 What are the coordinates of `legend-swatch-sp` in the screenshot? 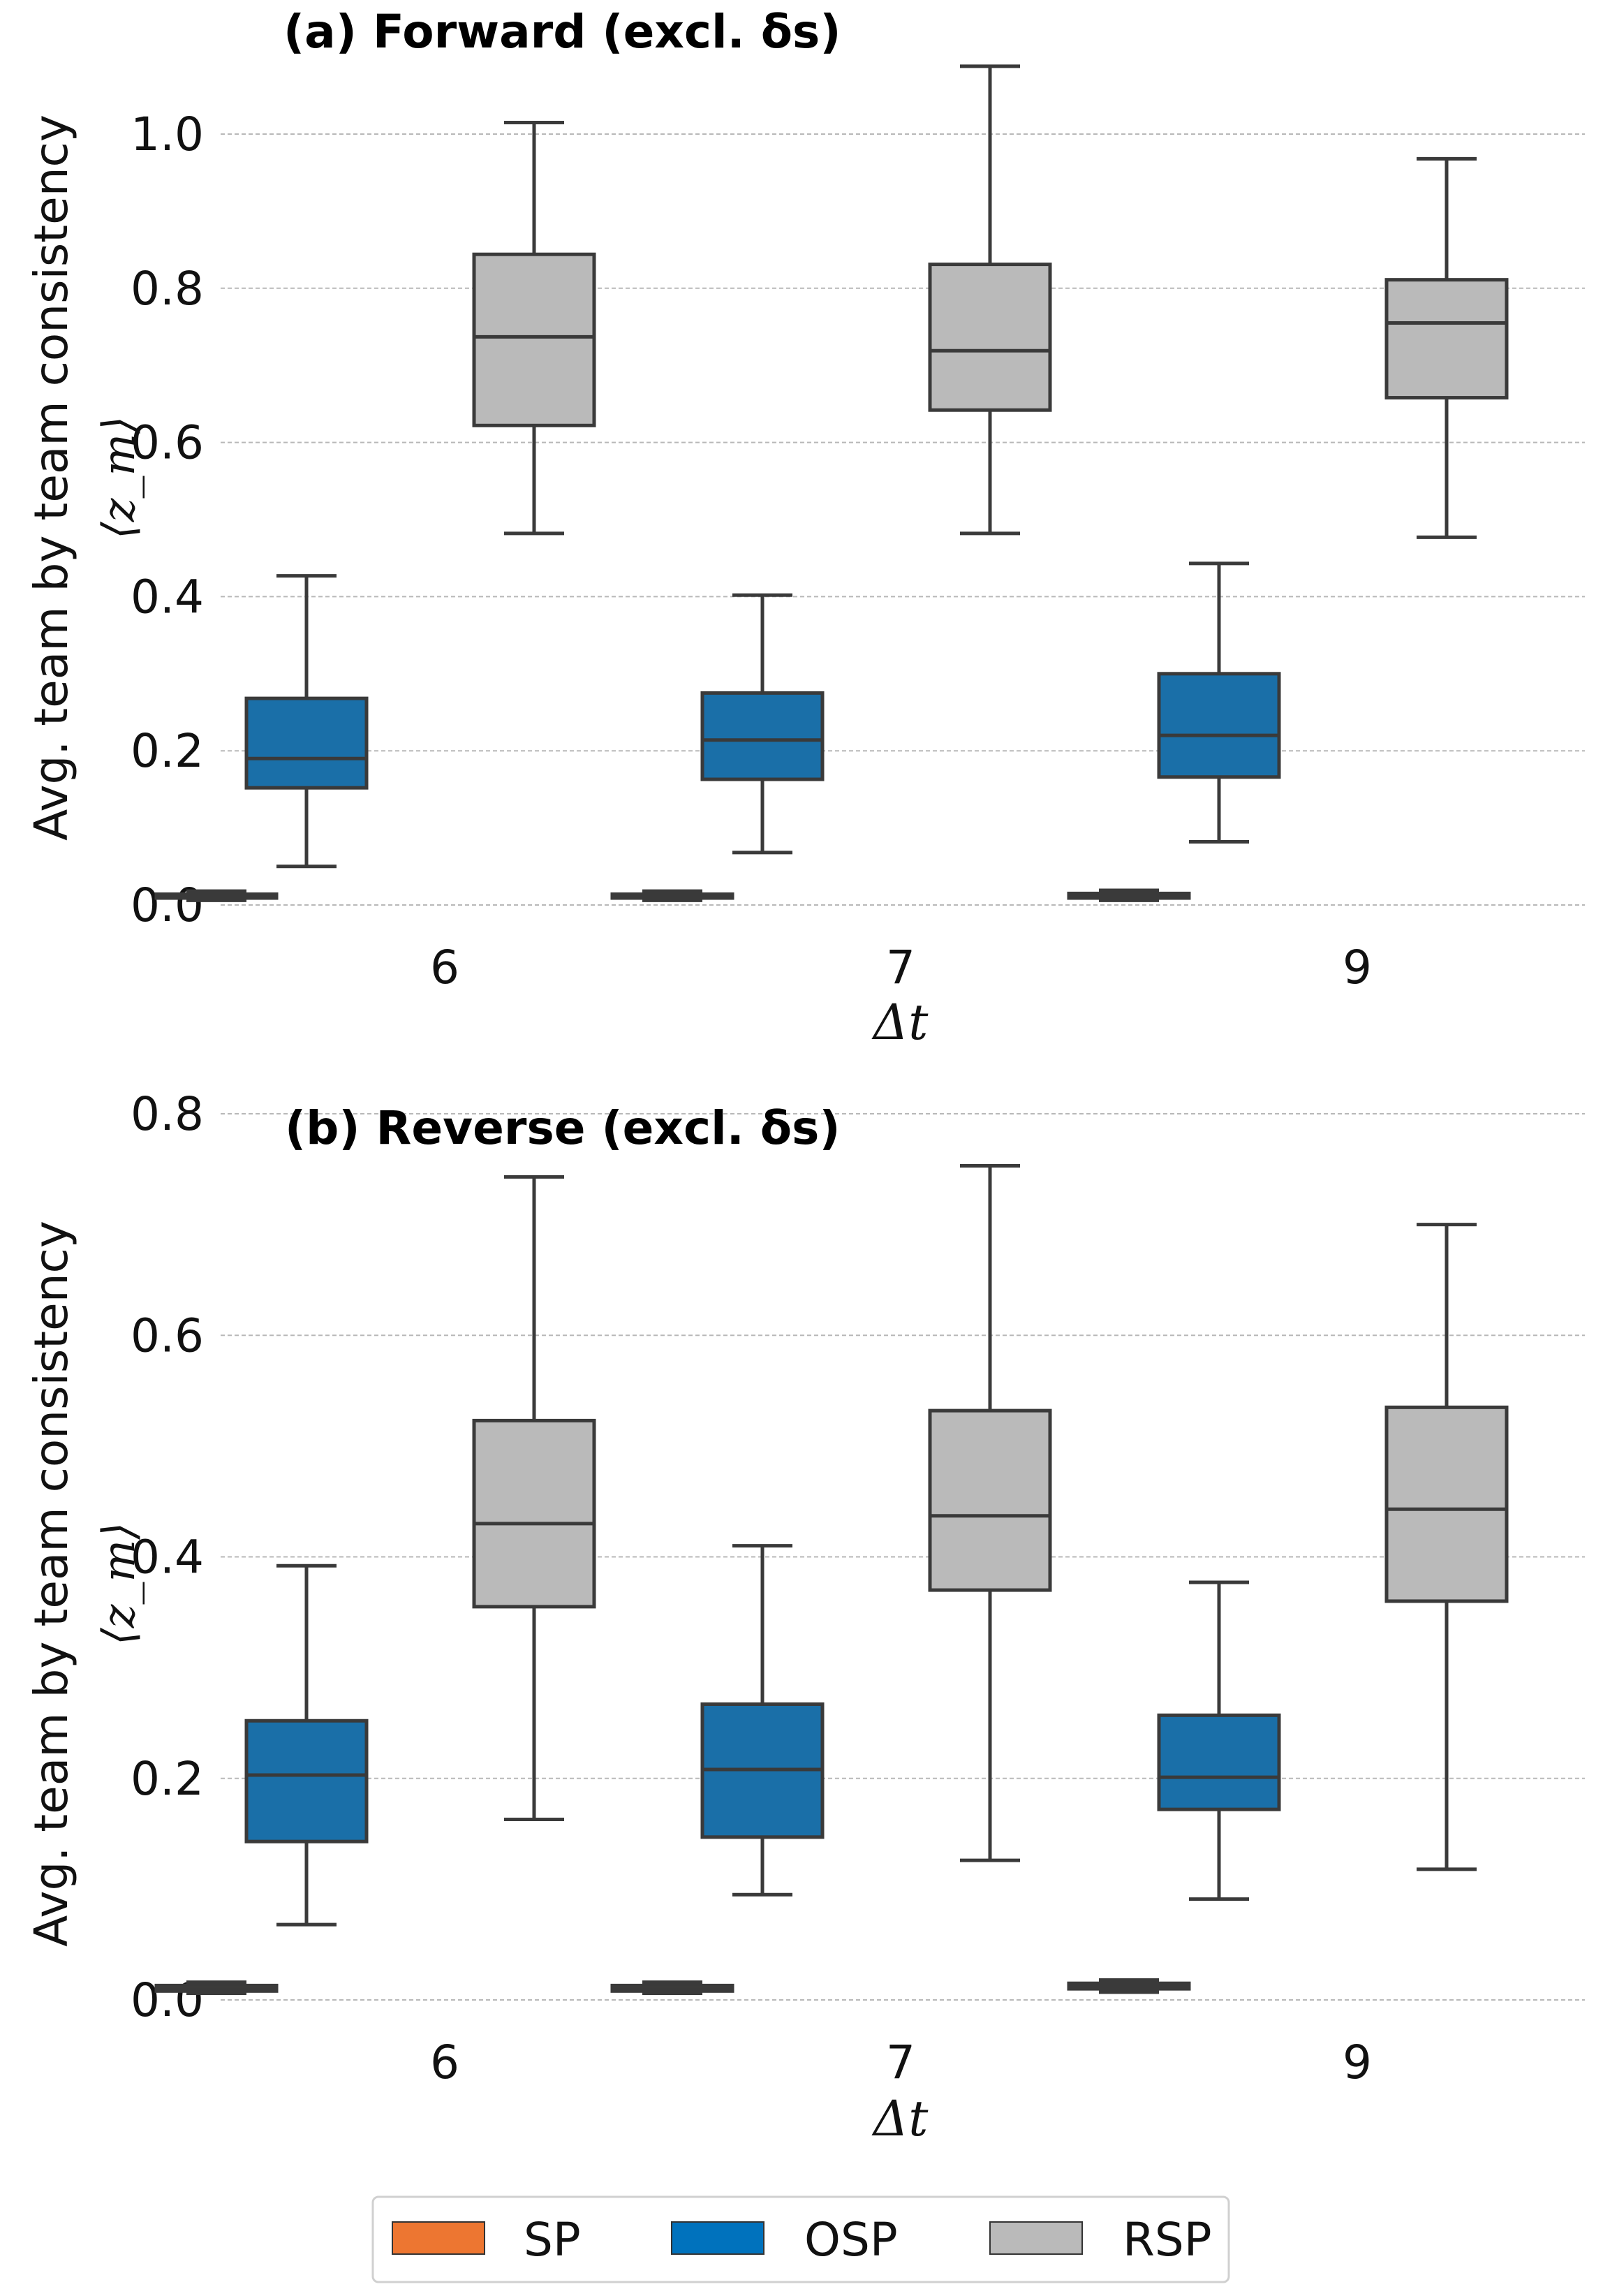 It's located at (438, 2238).